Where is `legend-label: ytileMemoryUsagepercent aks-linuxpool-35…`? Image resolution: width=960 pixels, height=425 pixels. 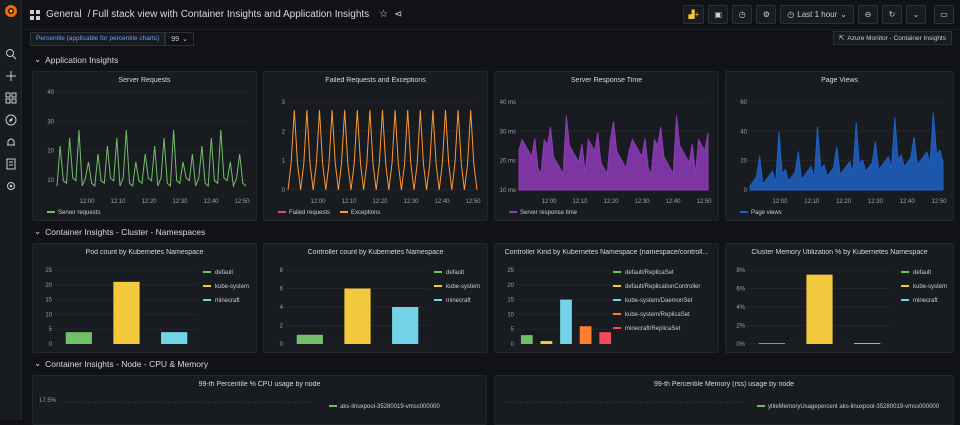
legend-label: ytileMemoryUsagepercent aks-linuxpool-35… is located at coordinates (854, 407).